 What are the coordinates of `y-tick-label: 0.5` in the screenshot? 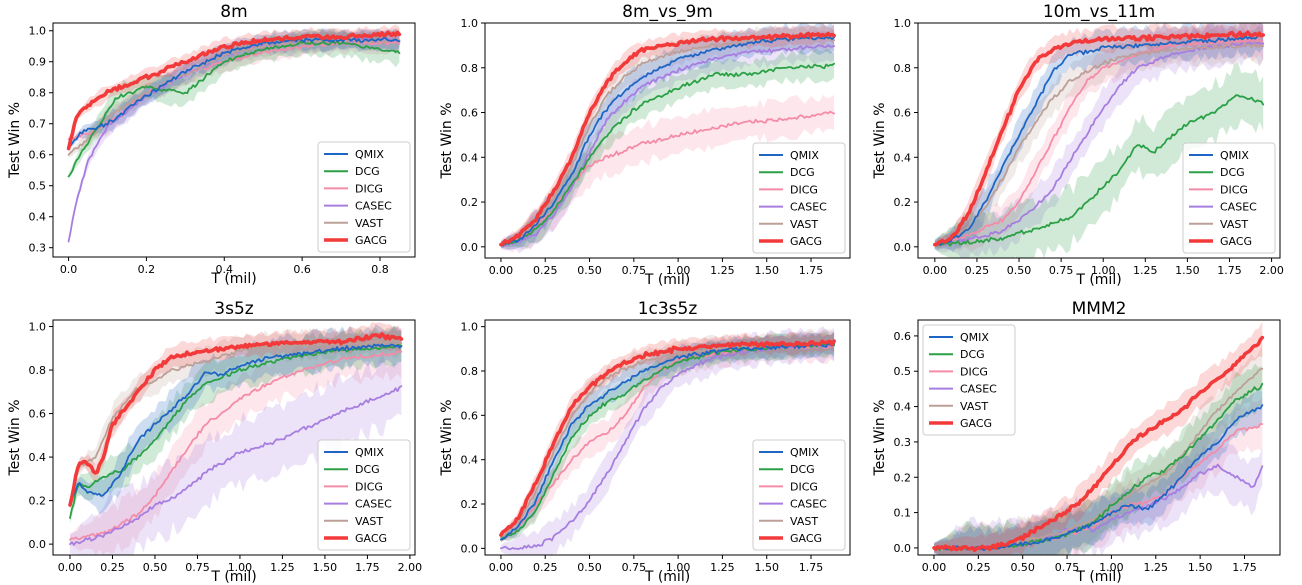 It's located at (38, 186).